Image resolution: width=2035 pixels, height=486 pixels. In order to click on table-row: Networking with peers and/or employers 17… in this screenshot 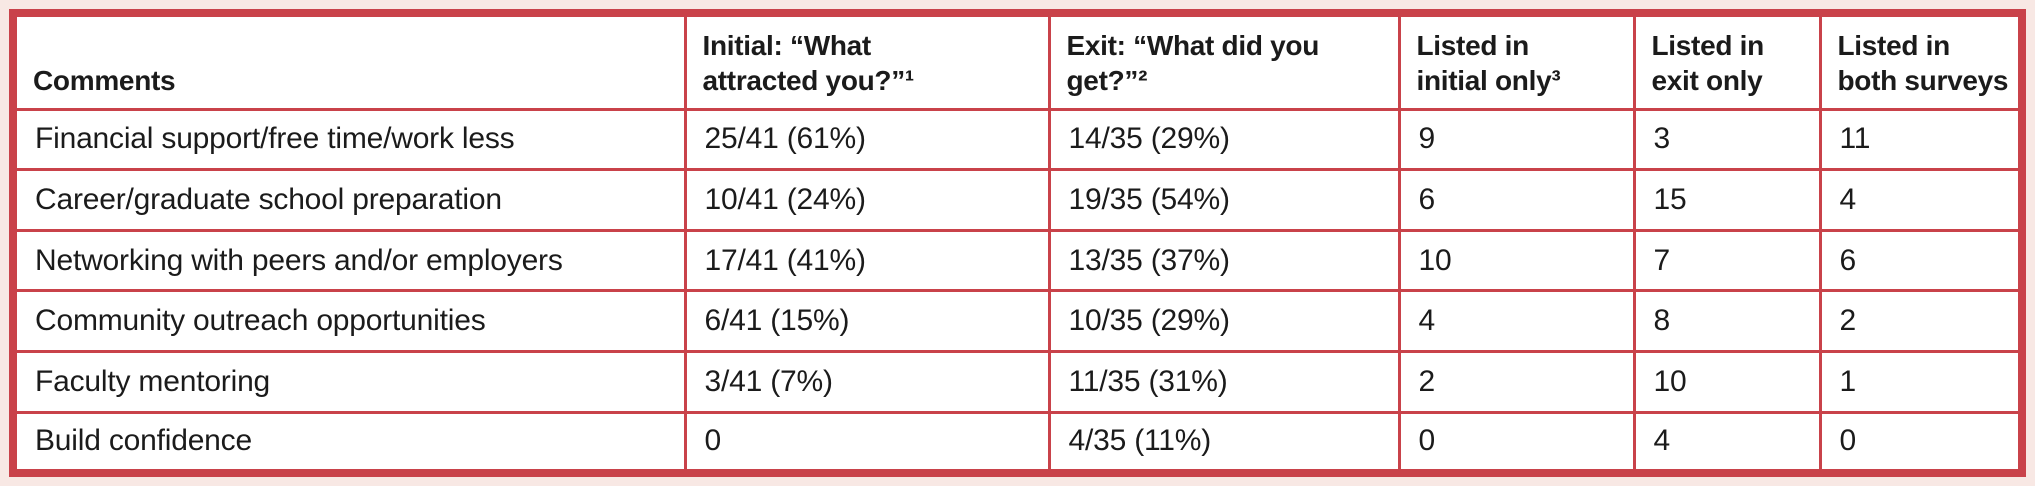, I will do `click(1017, 260)`.